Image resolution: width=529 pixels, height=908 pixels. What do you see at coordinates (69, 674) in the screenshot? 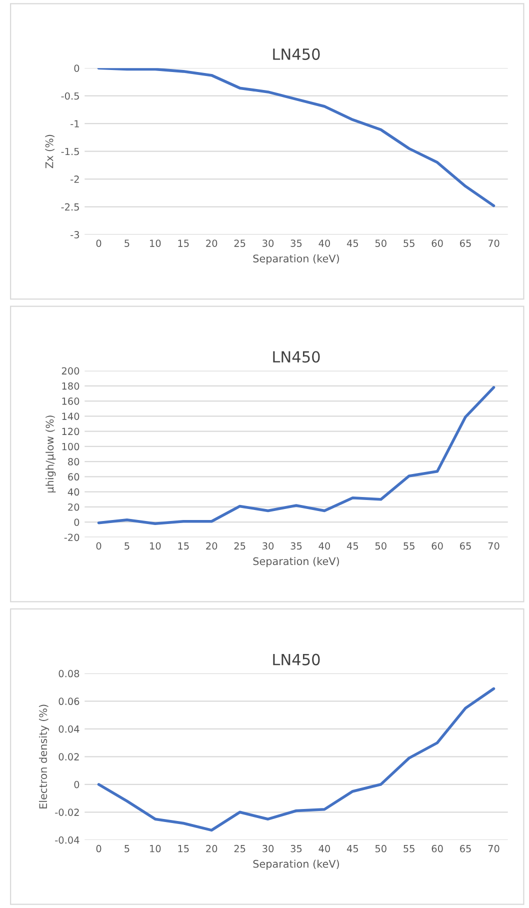
I see `y-tick-label: 0.08` at bounding box center [69, 674].